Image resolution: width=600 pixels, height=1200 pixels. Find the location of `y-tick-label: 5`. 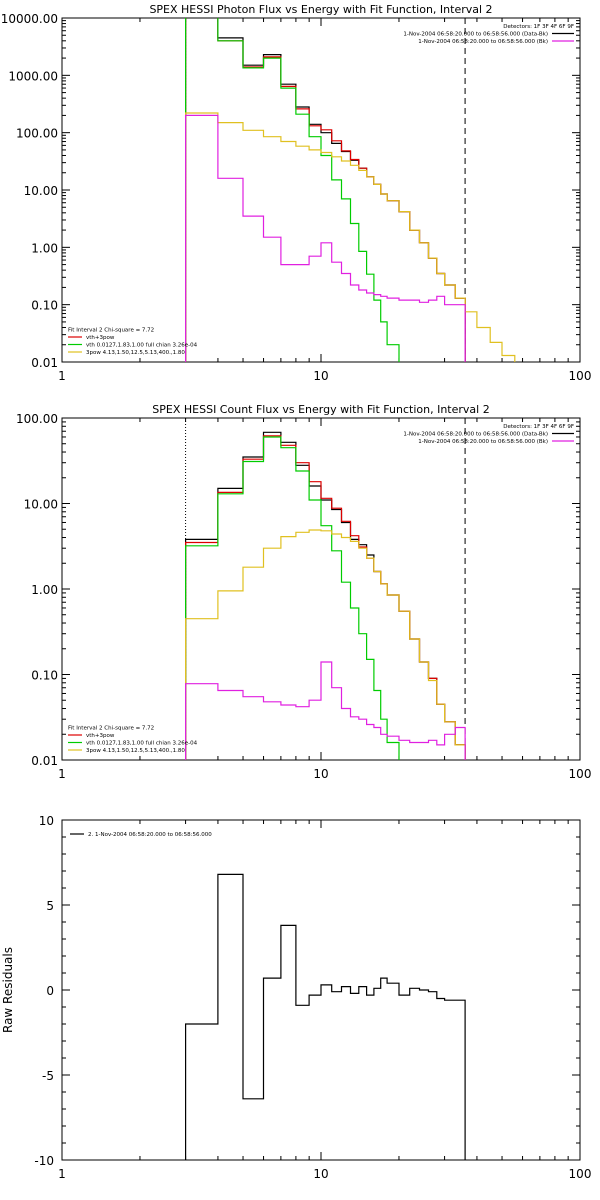

y-tick-label: 5 is located at coordinates (50, 906).